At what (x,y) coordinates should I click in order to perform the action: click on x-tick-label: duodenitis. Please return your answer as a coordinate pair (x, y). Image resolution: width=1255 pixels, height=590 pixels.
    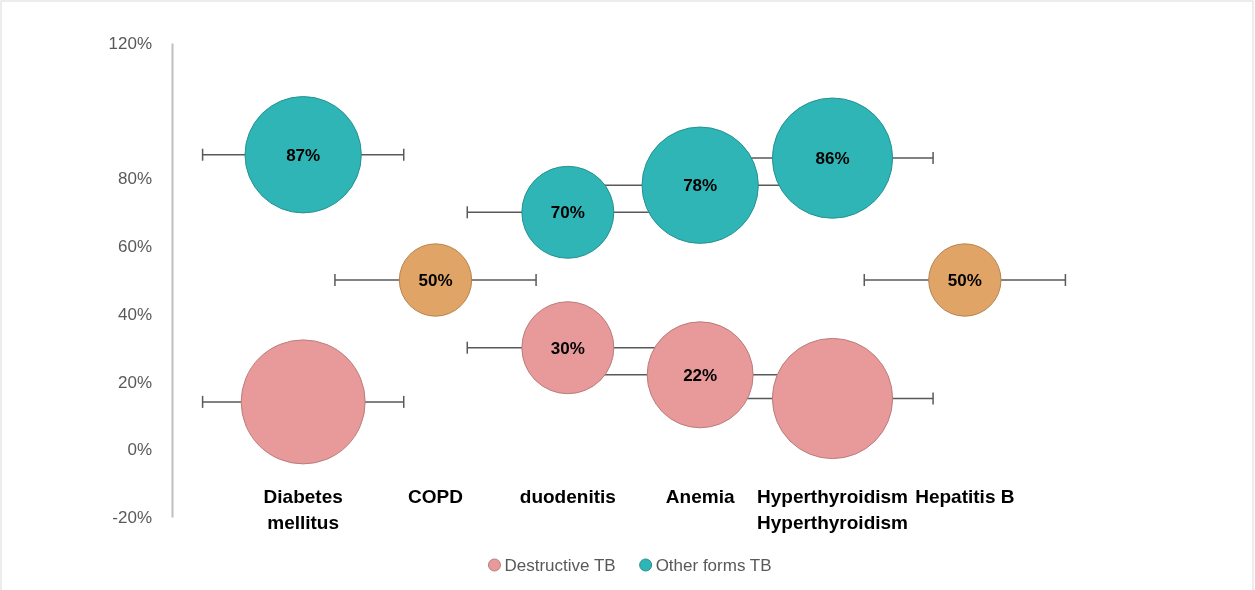
    Looking at the image, I should click on (567, 496).